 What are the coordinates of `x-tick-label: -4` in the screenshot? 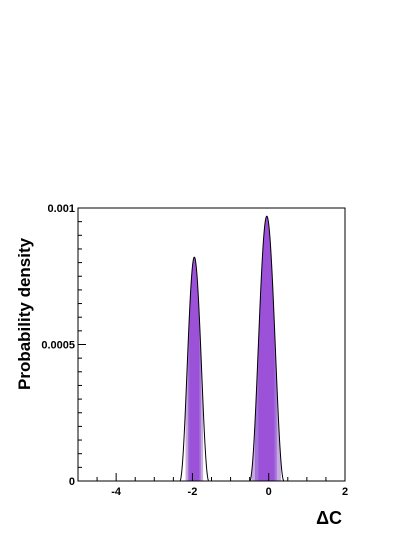 It's located at (116, 492).